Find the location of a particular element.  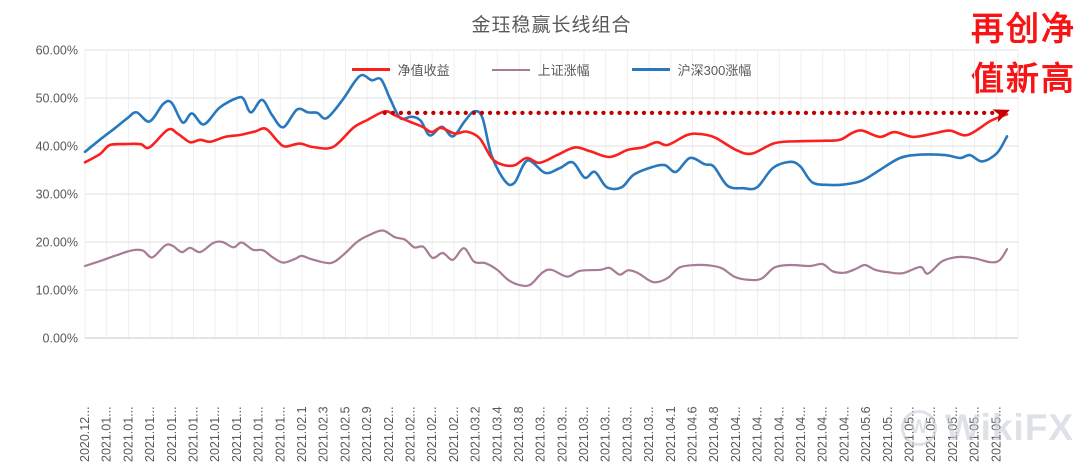

x-axis-label: 2021.04.1 is located at coordinates (671, 434).